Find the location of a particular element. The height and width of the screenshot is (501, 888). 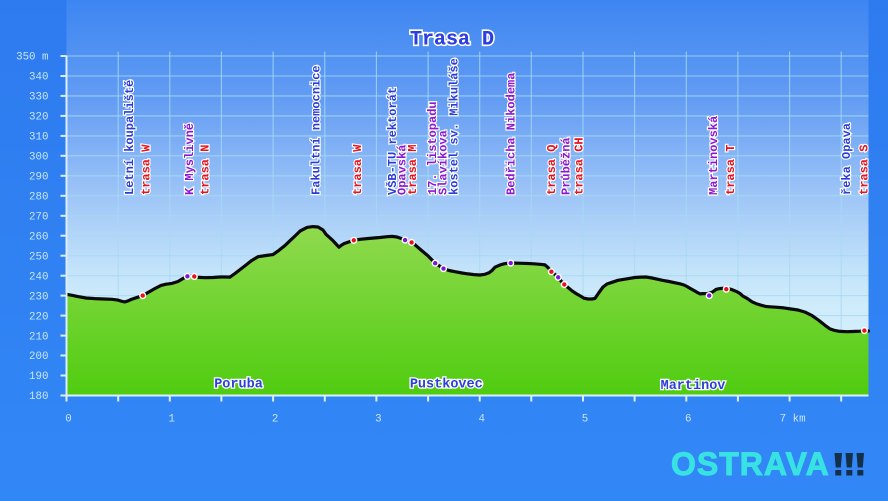

svg-text: K Myslivně is located at coordinates (190, 159).